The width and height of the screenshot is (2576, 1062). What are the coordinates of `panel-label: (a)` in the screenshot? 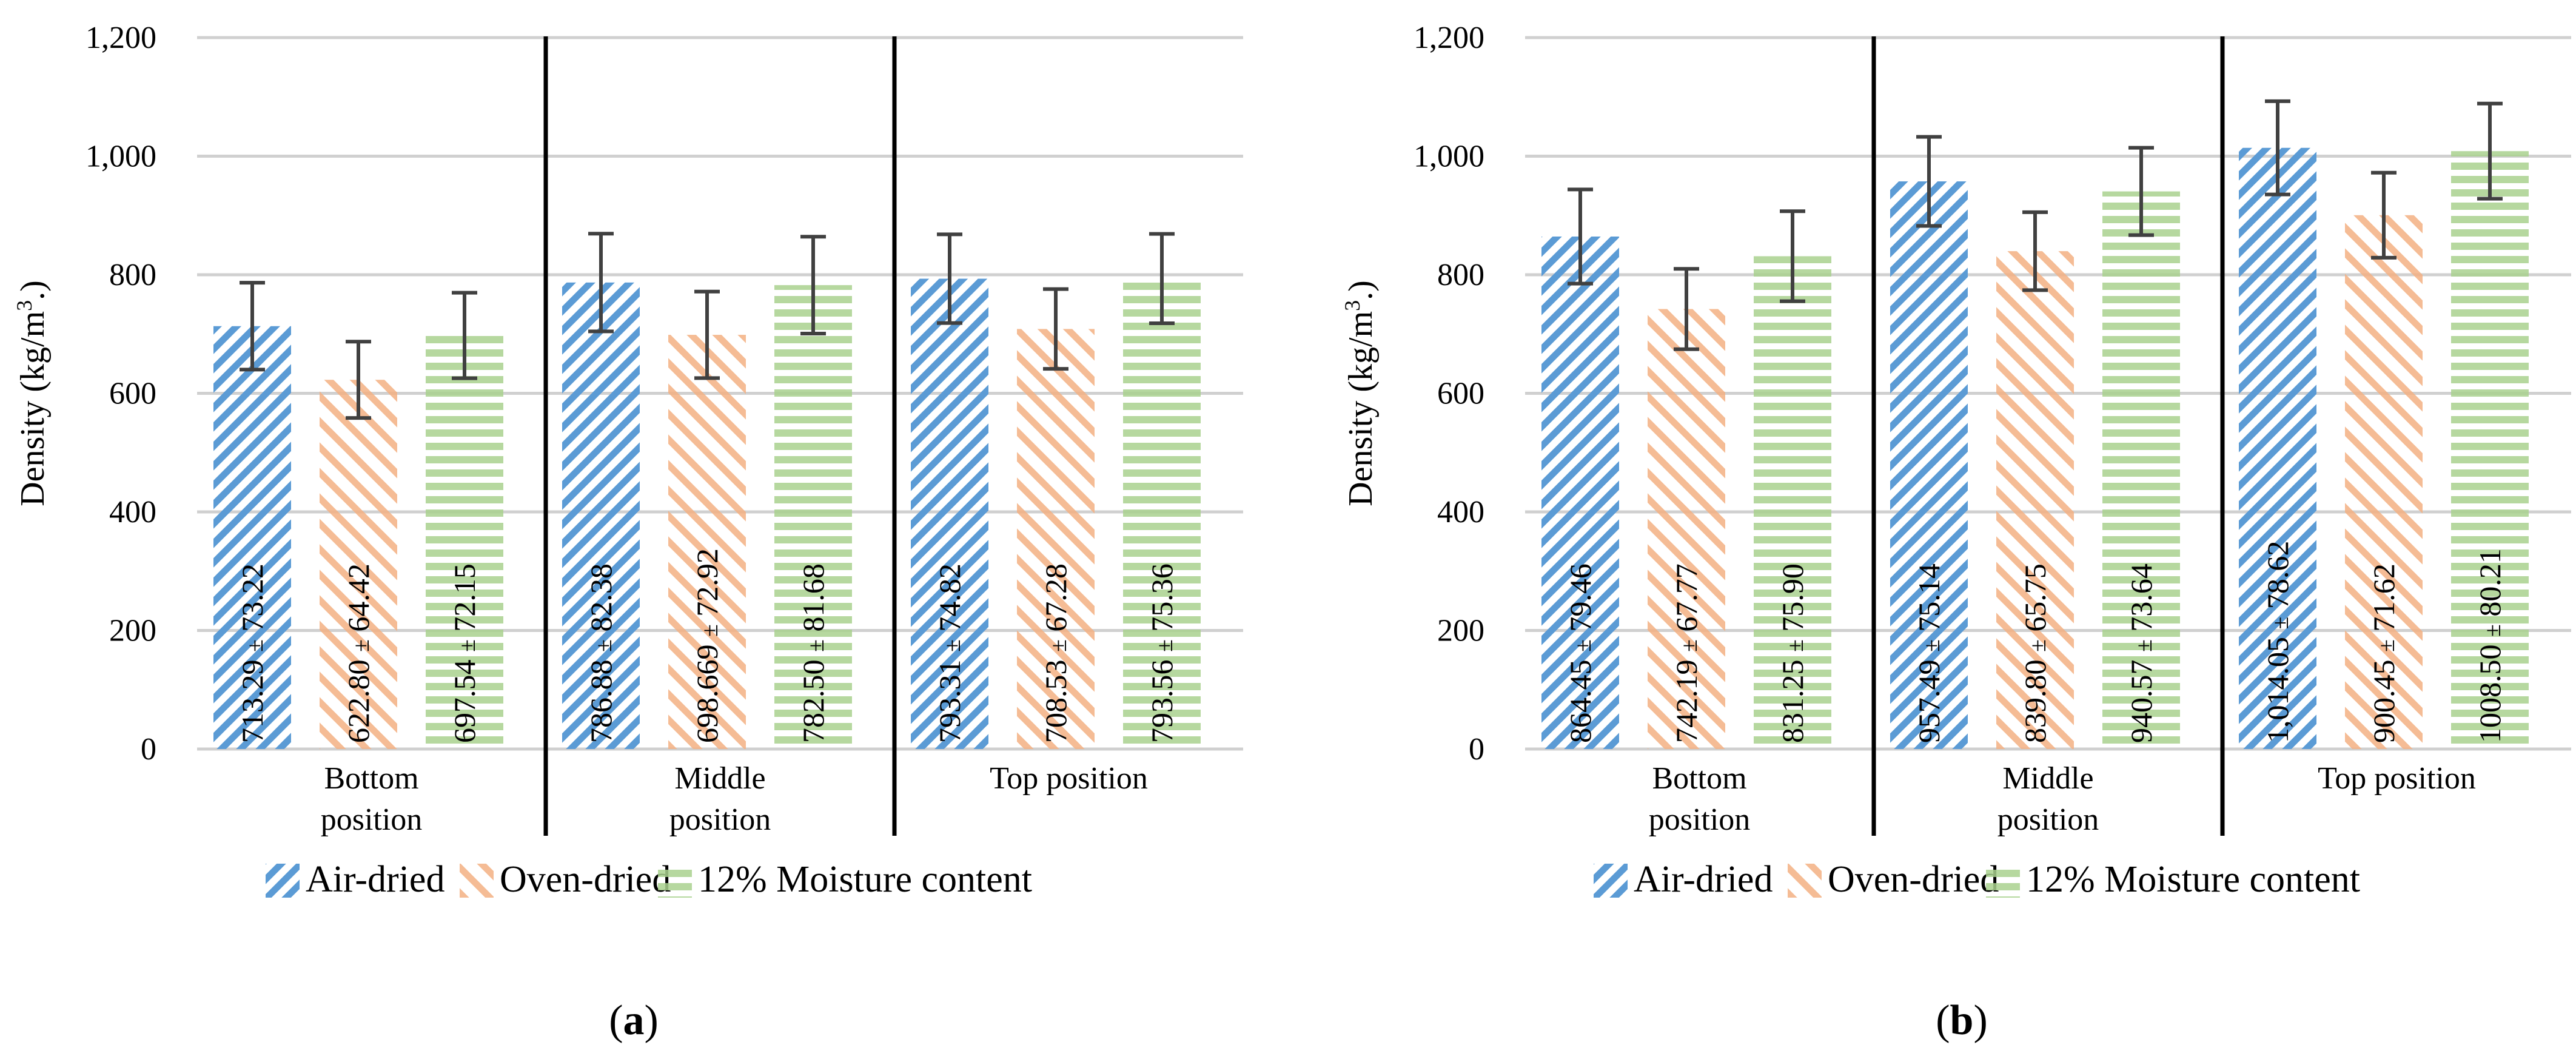 It's located at (634, 1020).